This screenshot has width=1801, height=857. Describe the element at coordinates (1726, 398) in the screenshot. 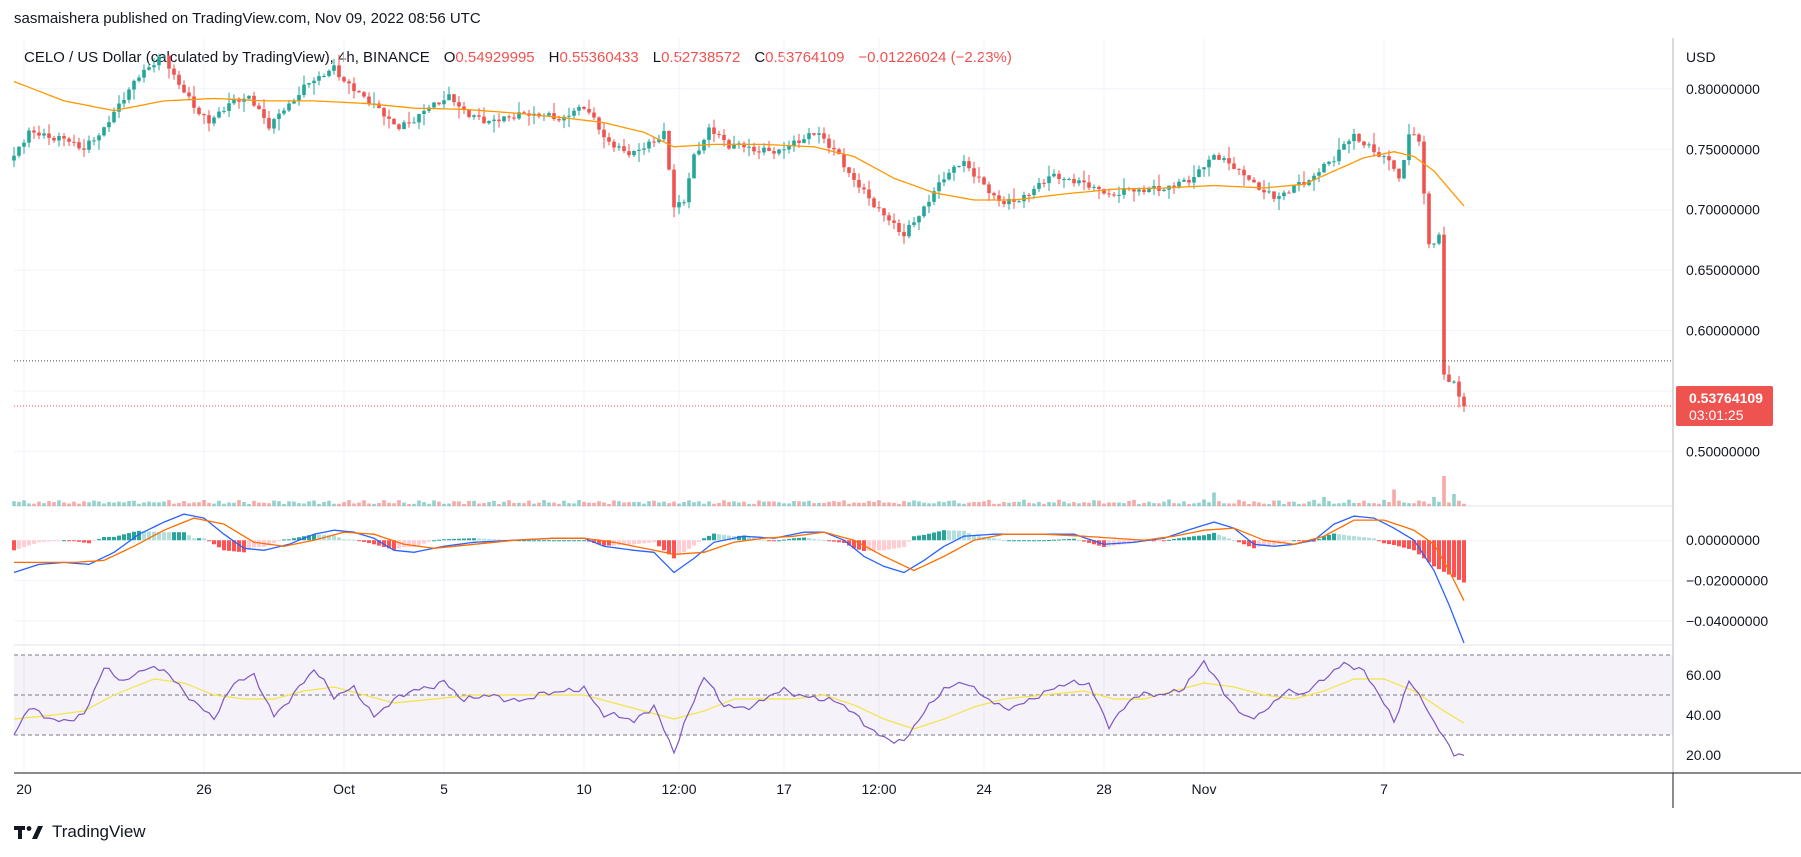

I see `price-badge-value: 0.53764109` at that location.